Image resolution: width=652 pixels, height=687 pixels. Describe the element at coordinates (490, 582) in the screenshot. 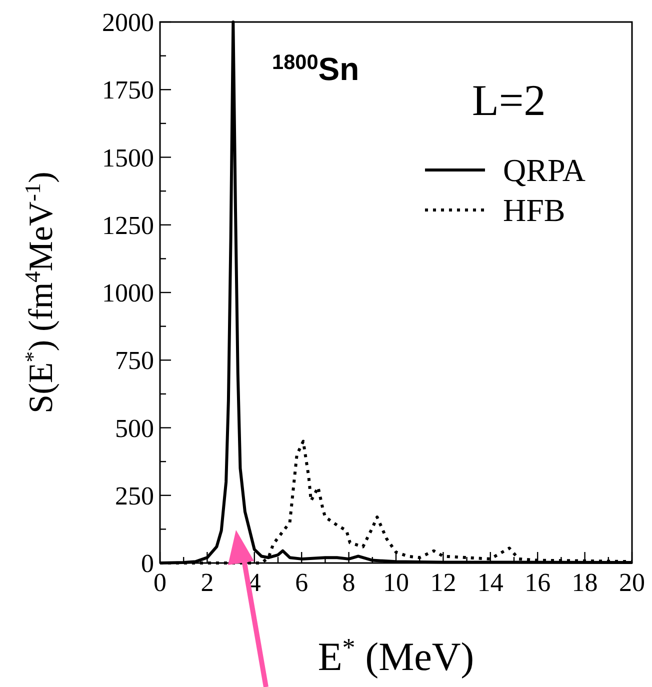

I see `x-tick-label: 14` at that location.